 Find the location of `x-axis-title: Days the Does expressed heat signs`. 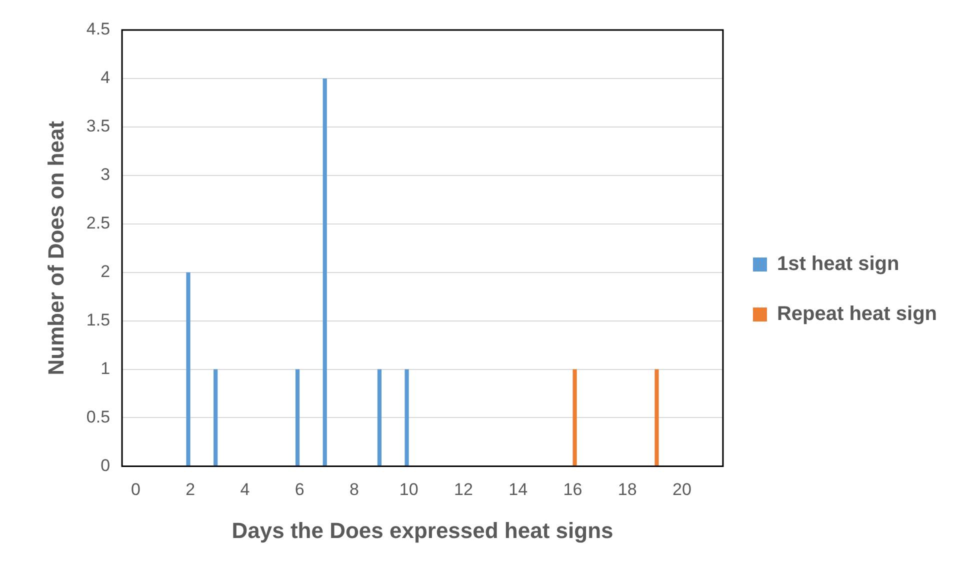

x-axis-title: Days the Does expressed heat signs is located at coordinates (423, 530).